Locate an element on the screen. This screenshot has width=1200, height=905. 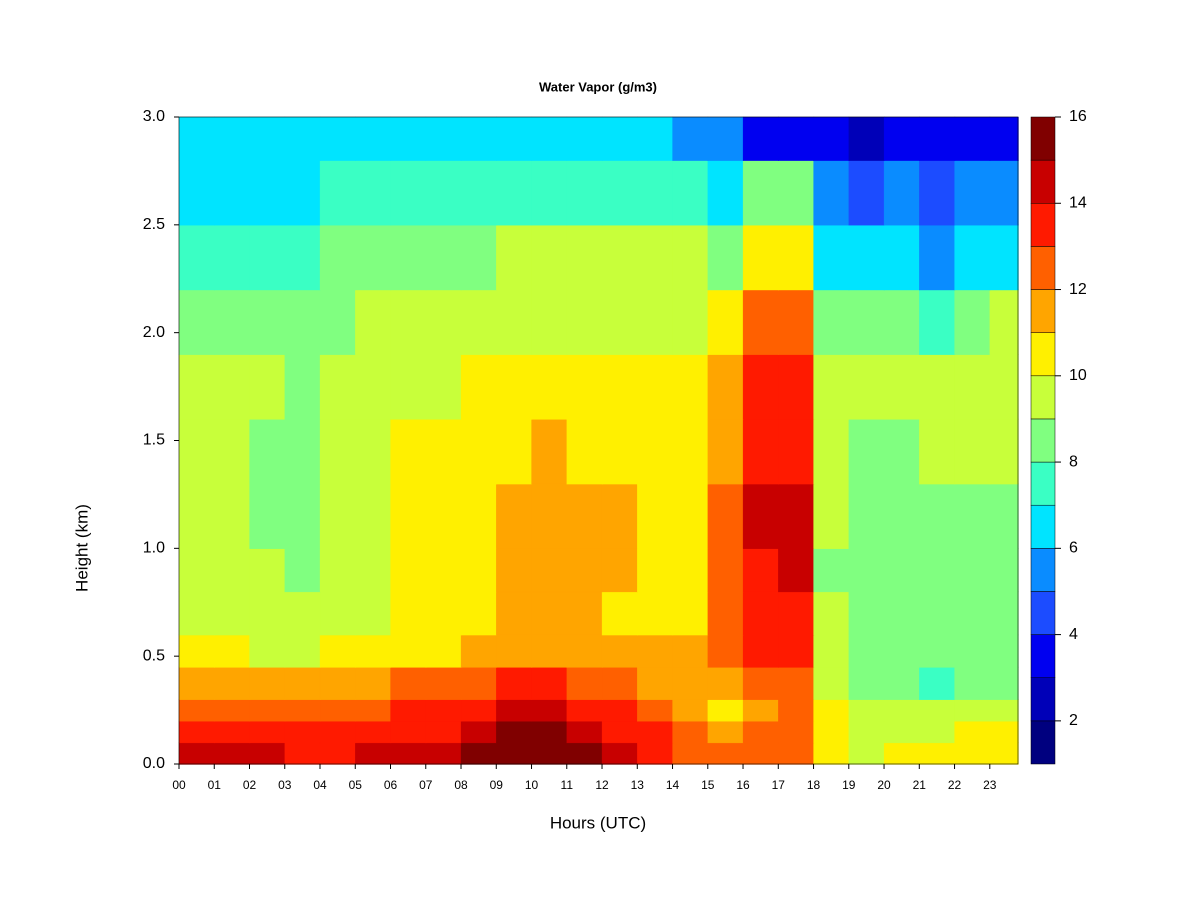
x-tick-label: 19 is located at coordinates (849, 785).